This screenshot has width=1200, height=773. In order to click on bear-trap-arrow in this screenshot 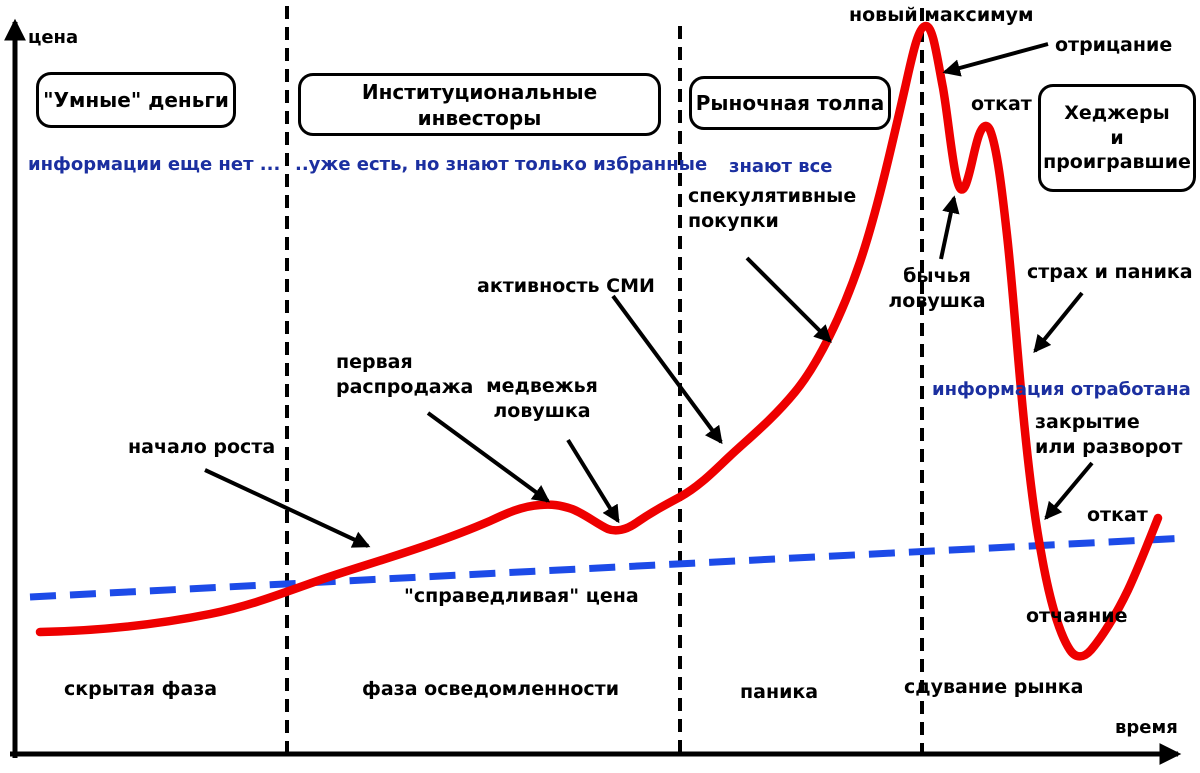, I will do `click(593, 481)`.